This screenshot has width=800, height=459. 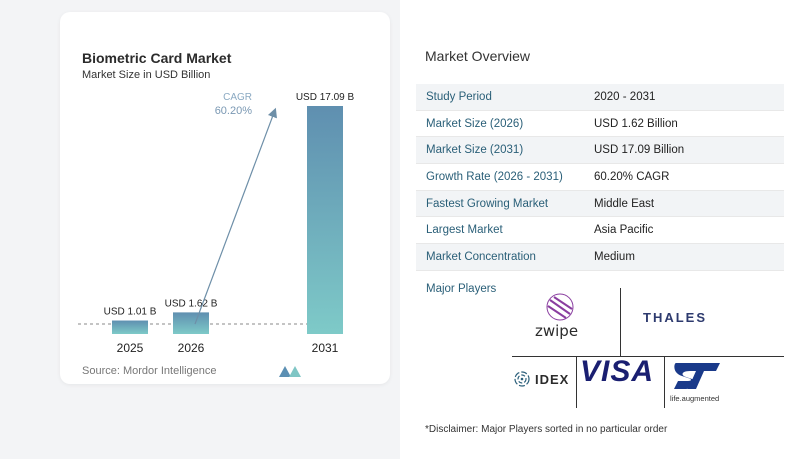 What do you see at coordinates (632, 176) in the screenshot?
I see `row-value: 60.20% CAGR` at bounding box center [632, 176].